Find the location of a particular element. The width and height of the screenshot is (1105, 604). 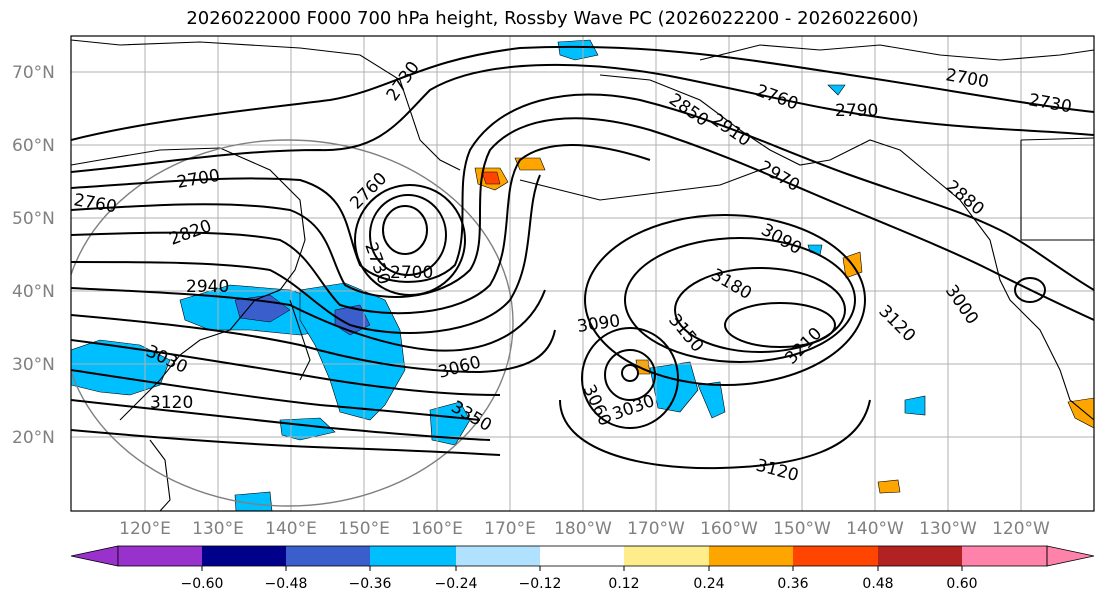

lon-label: 180°W is located at coordinates (583, 529).